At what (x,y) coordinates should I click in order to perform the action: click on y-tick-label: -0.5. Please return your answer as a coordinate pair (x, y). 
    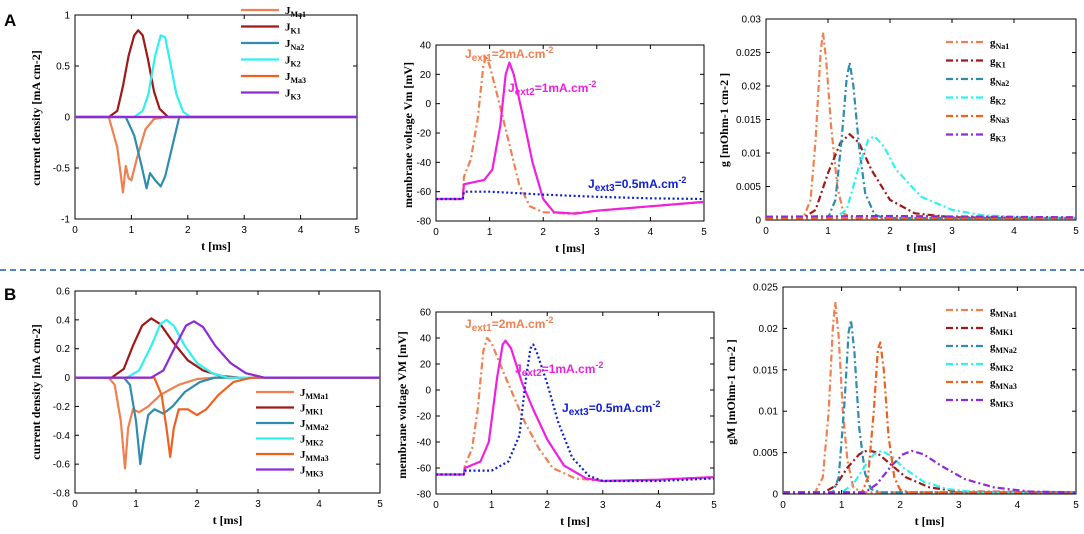
    Looking at the image, I should click on (62, 169).